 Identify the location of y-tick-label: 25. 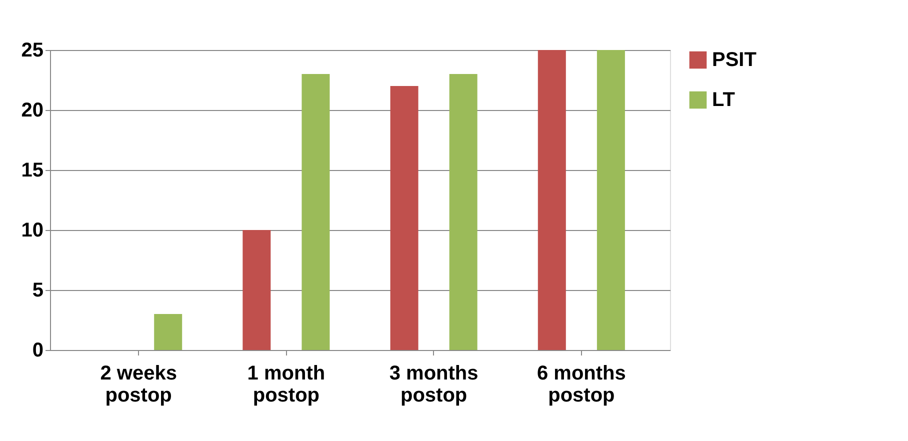
(32, 51).